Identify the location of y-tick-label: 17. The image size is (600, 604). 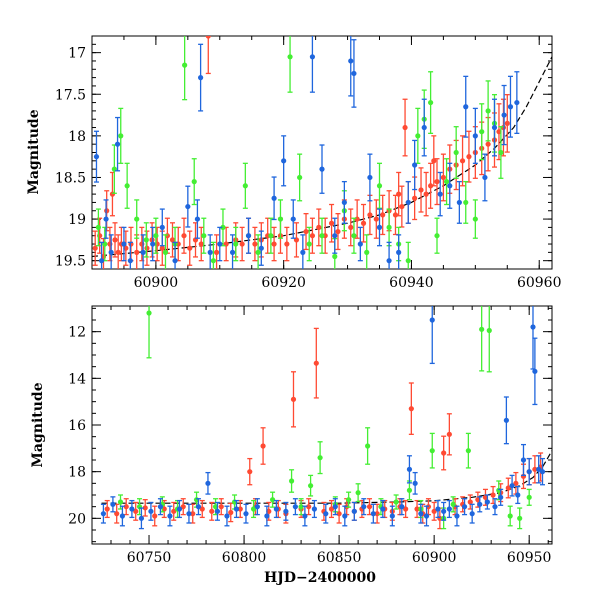
(77, 54).